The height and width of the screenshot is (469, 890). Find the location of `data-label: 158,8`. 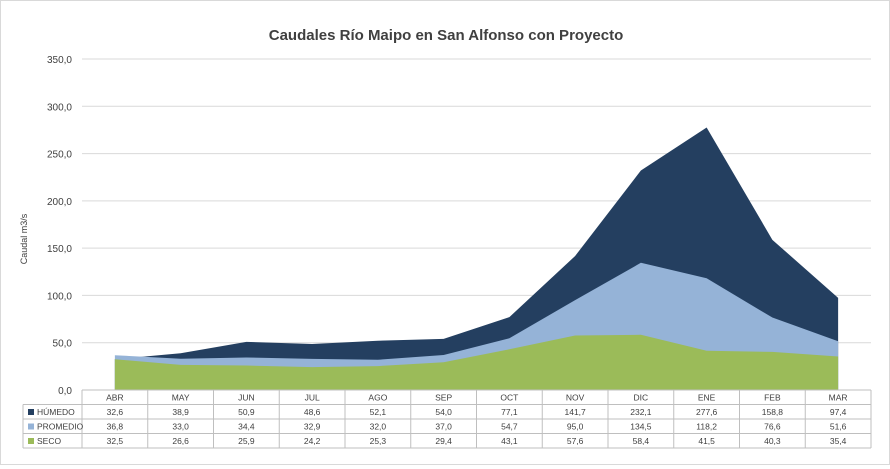

data-label: 158,8 is located at coordinates (773, 412).